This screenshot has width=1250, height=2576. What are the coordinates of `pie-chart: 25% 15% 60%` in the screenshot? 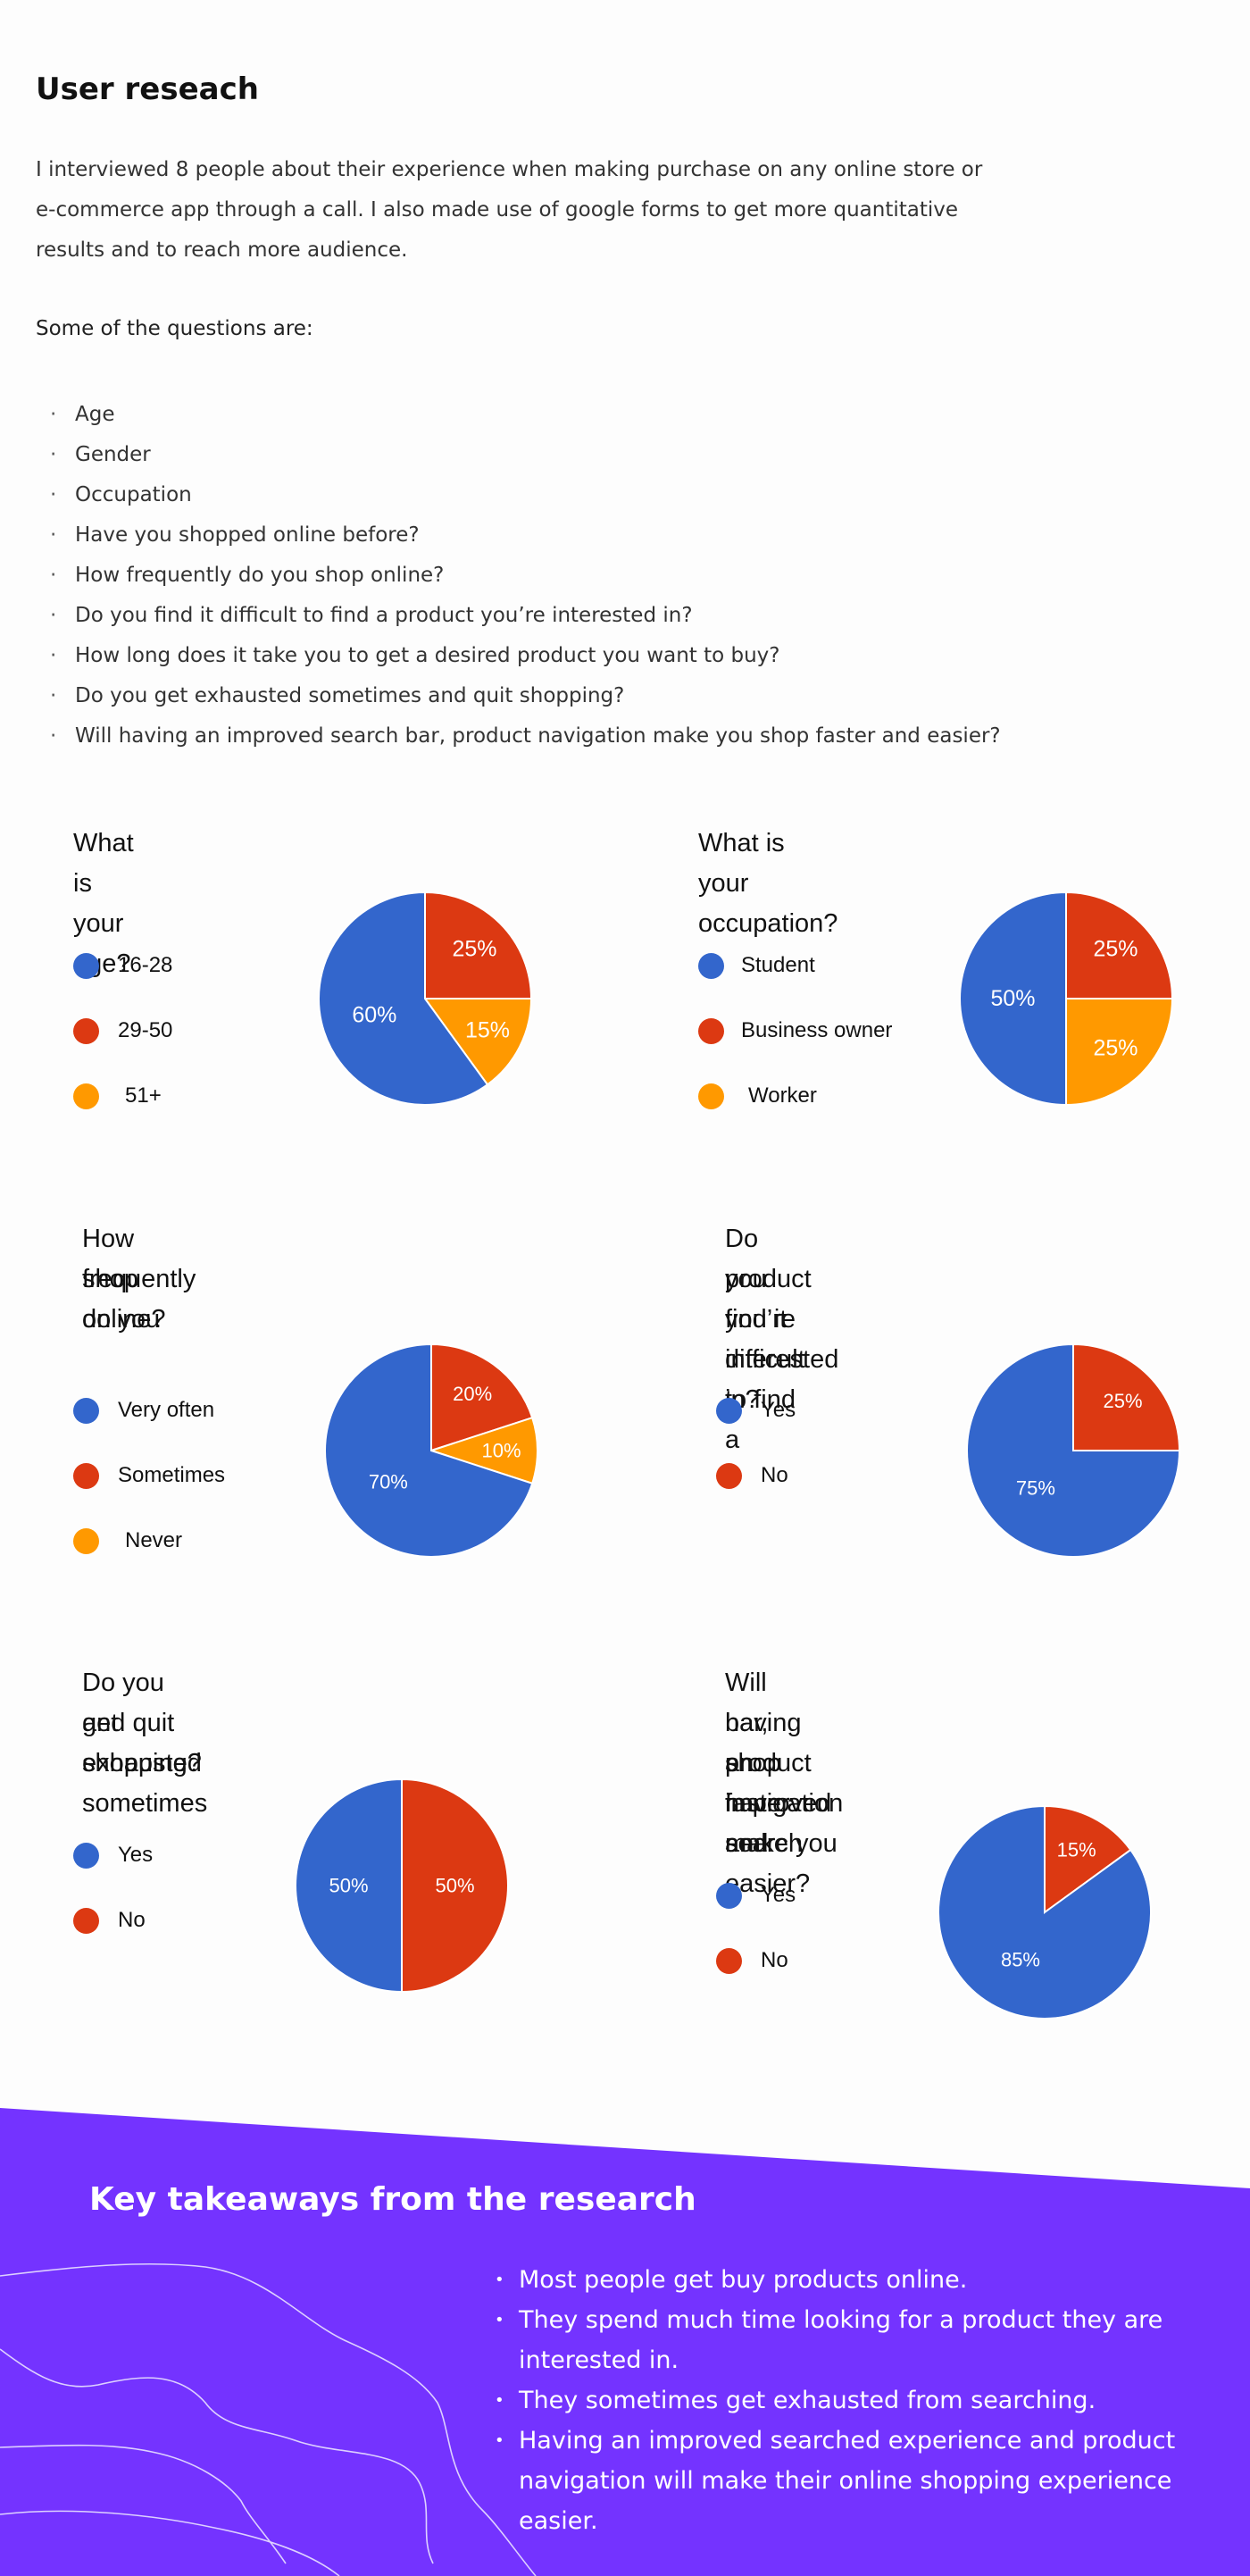 It's located at (426, 999).